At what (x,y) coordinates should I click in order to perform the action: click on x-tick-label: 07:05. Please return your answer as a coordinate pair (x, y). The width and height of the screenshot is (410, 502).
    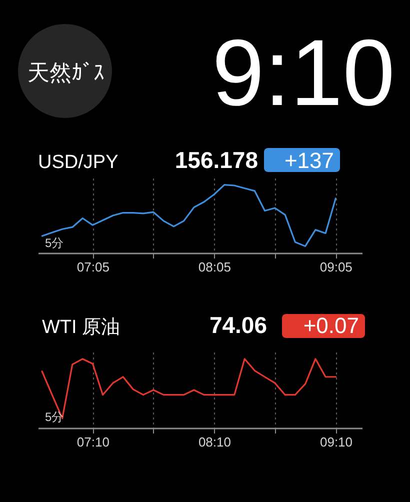
    Looking at the image, I should click on (93, 267).